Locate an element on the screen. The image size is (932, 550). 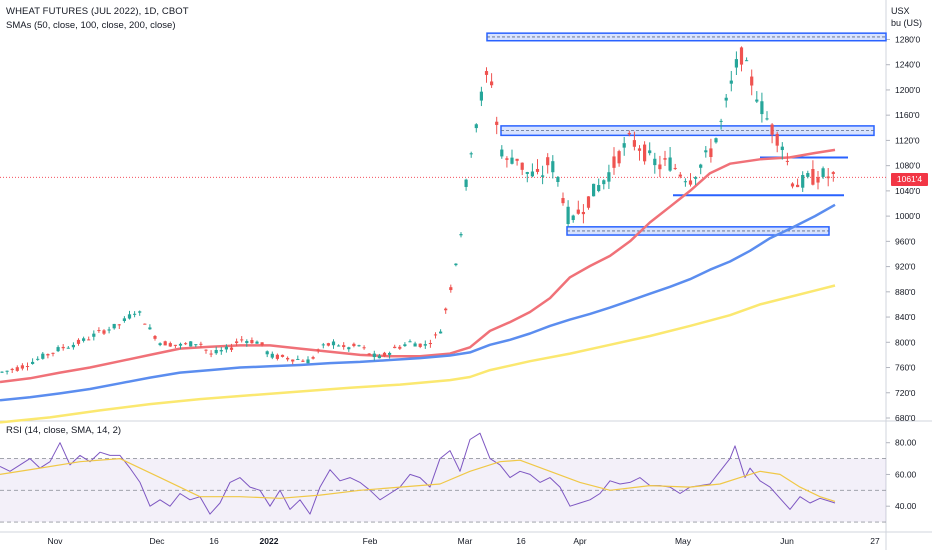
rsi-tick-label: 80.00 is located at coordinates (906, 443).